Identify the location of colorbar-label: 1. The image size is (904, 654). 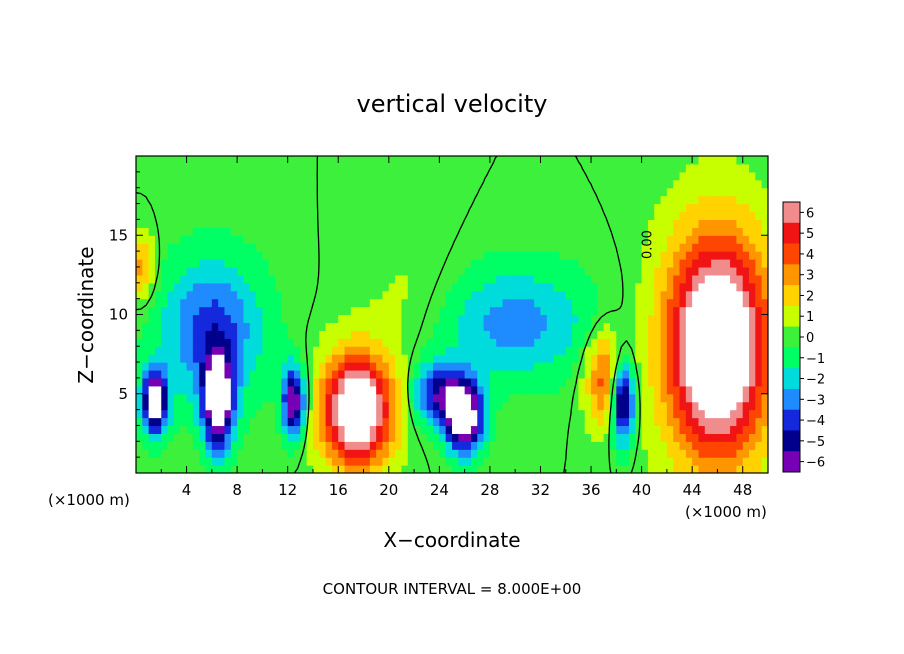
(810, 317).